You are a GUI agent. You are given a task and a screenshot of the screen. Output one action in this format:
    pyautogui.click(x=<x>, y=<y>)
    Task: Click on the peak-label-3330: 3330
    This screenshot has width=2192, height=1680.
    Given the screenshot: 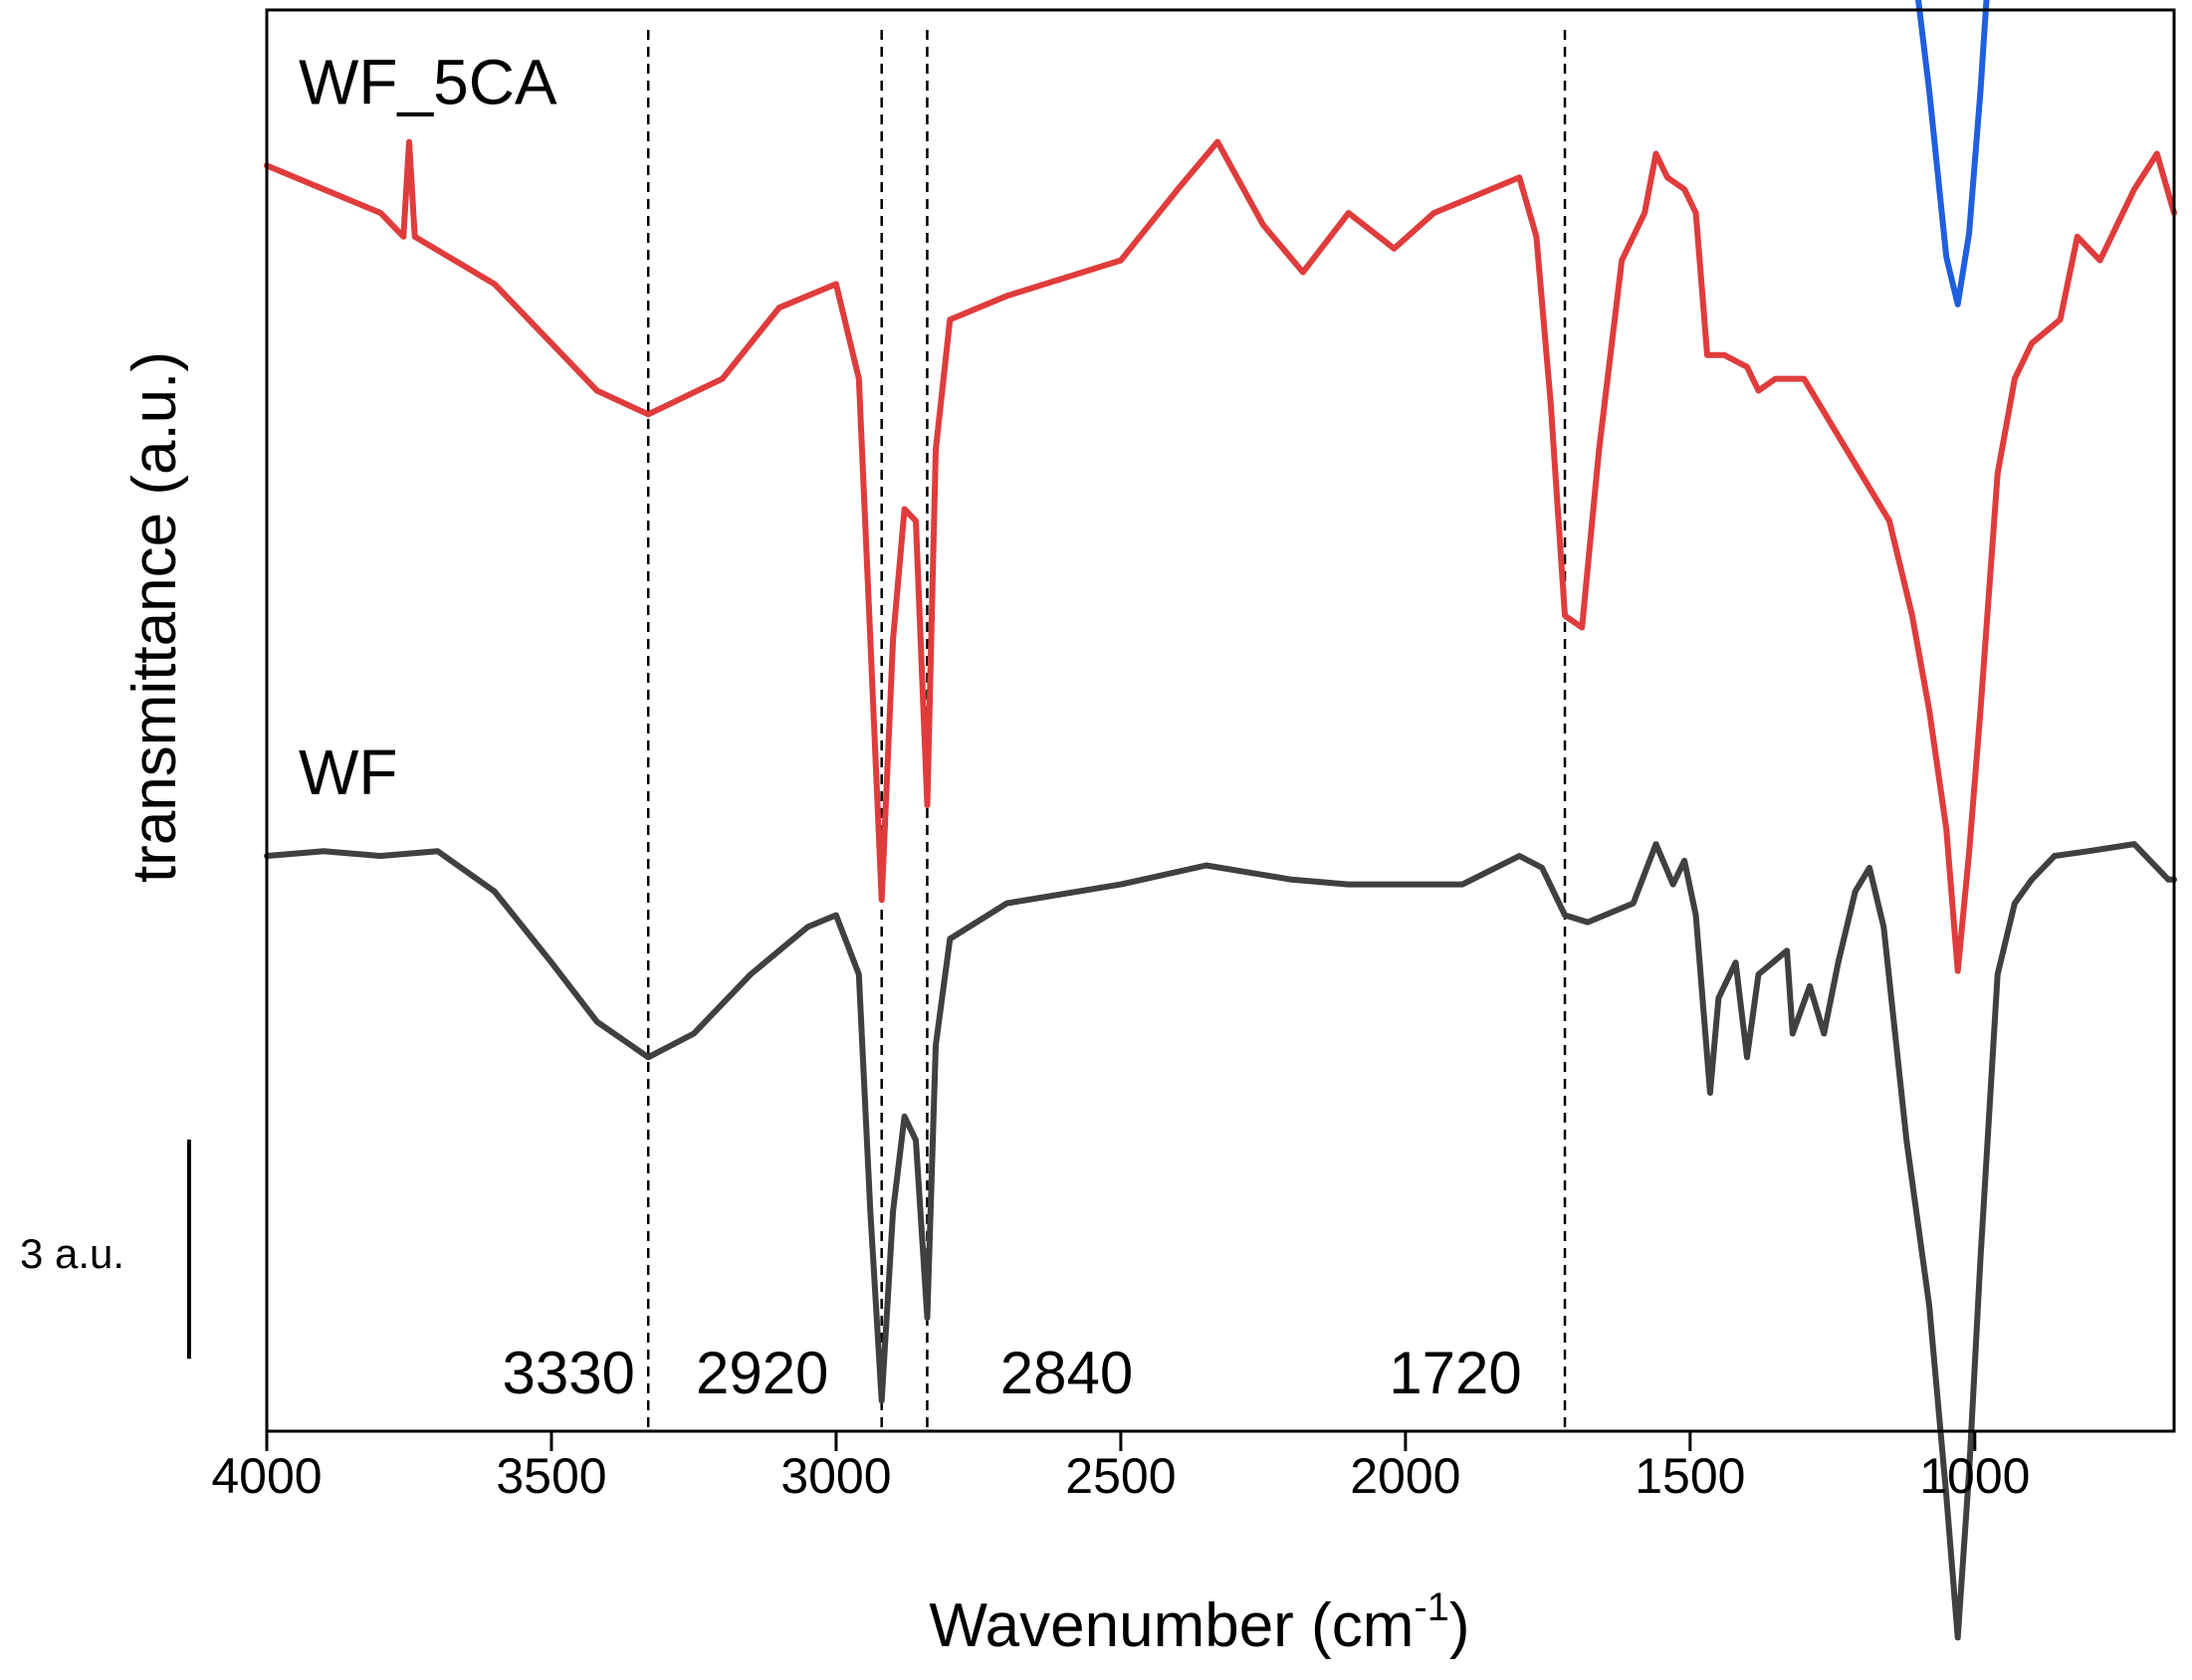 What is the action you would take?
    pyautogui.click(x=568, y=1373)
    